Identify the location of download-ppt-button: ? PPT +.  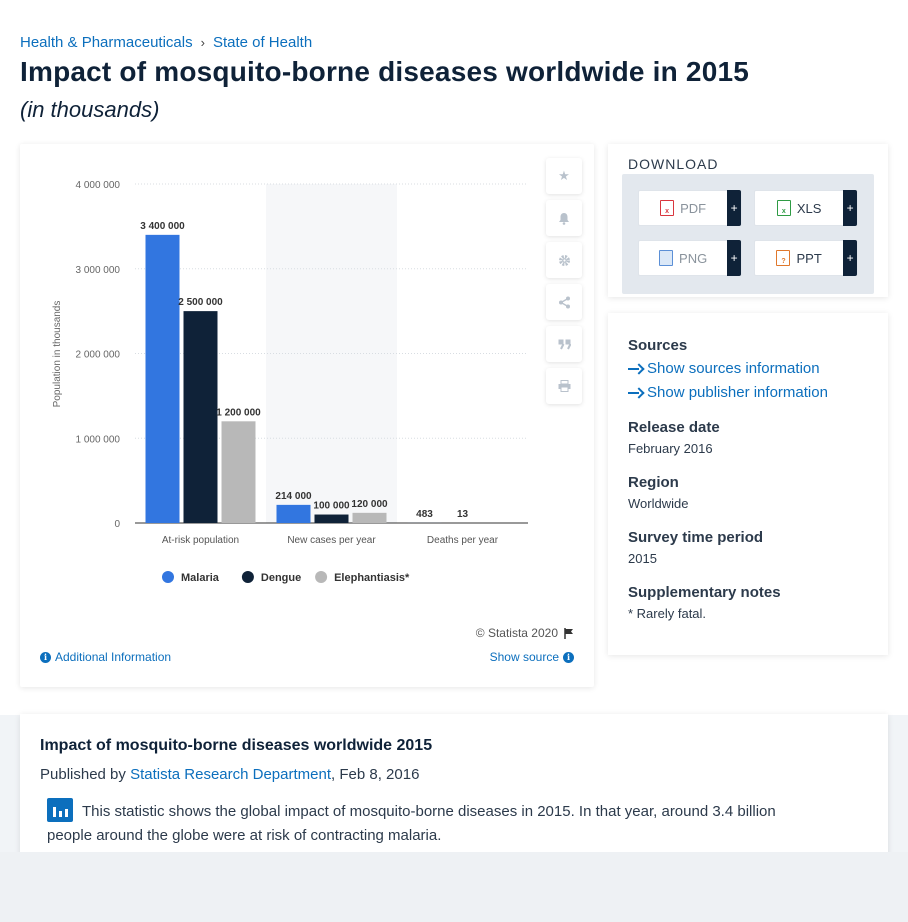
(806, 257).